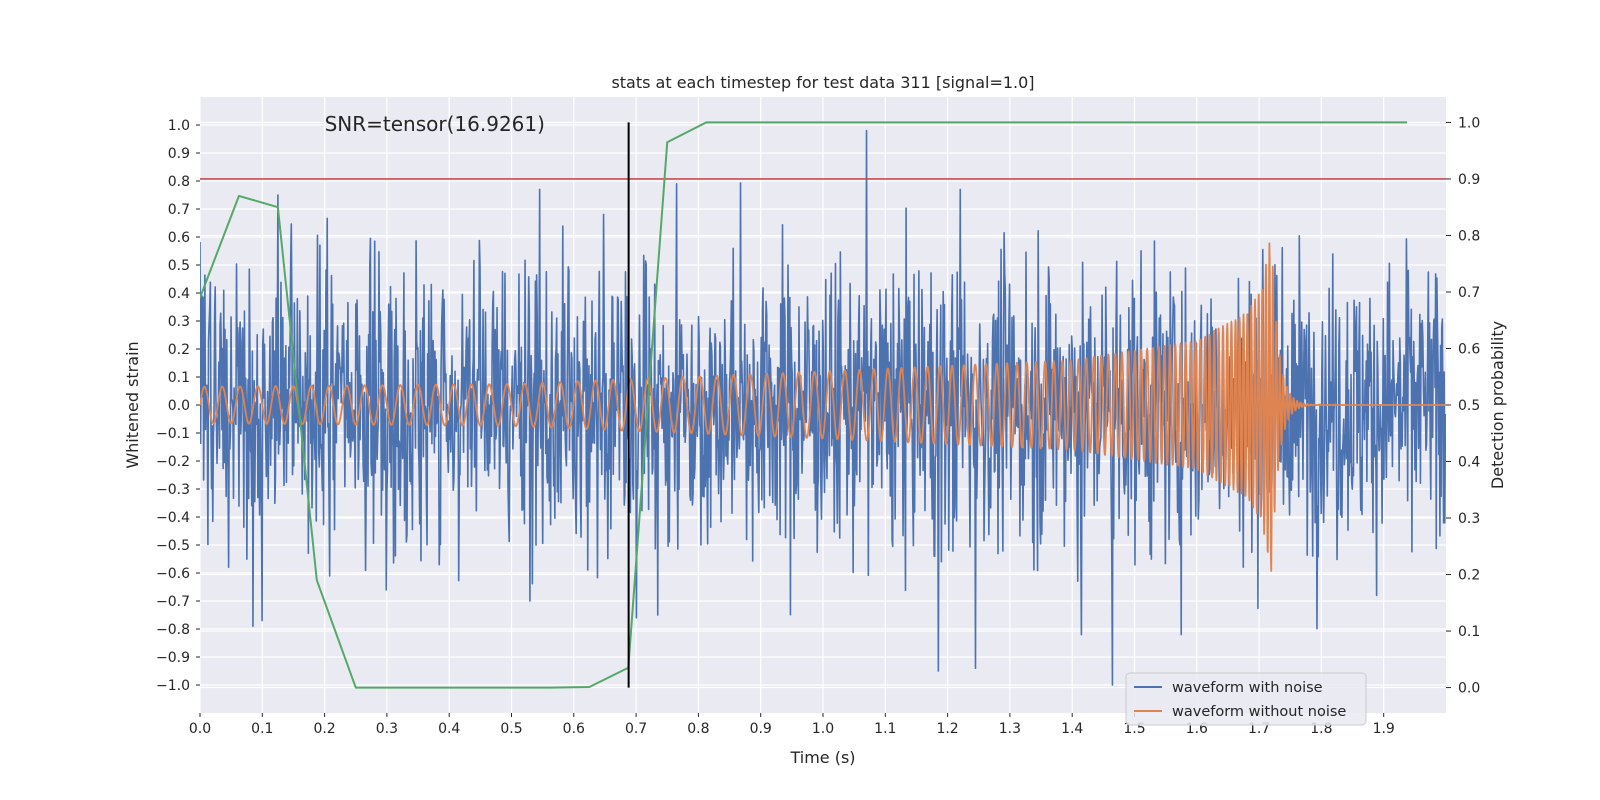 The width and height of the screenshot is (1600, 800). What do you see at coordinates (179, 266) in the screenshot?
I see `y-tick-label: 0.5` at bounding box center [179, 266].